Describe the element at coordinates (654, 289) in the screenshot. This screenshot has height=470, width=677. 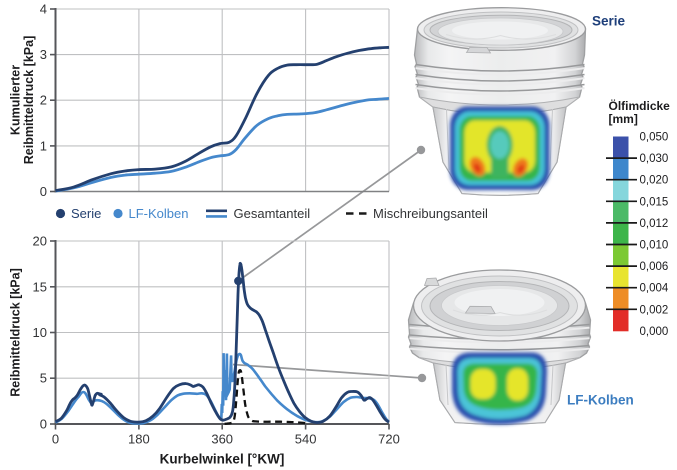
I see `svg-text: 0,004` at that location.